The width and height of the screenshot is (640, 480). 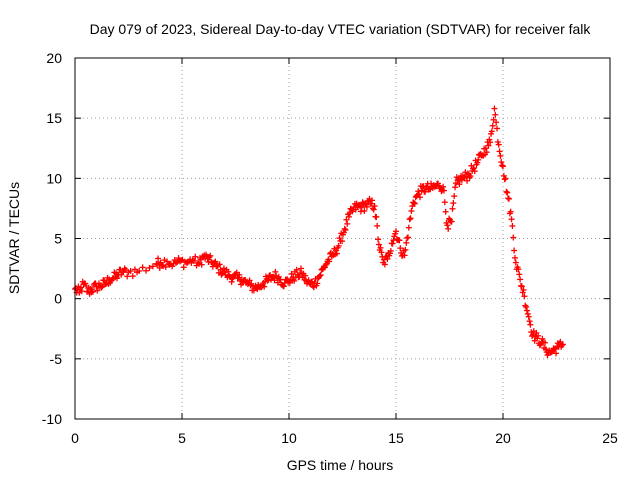 What do you see at coordinates (58, 239) in the screenshot?
I see `y-tick-label: 5` at bounding box center [58, 239].